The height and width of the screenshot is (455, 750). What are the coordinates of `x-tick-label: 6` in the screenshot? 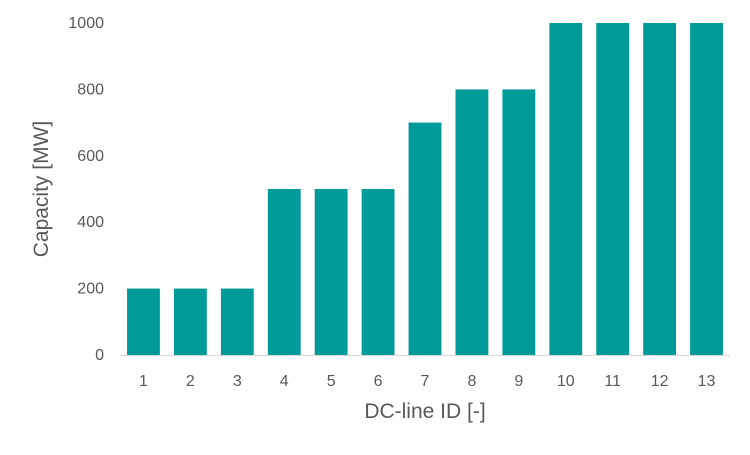 It's located at (378, 381).